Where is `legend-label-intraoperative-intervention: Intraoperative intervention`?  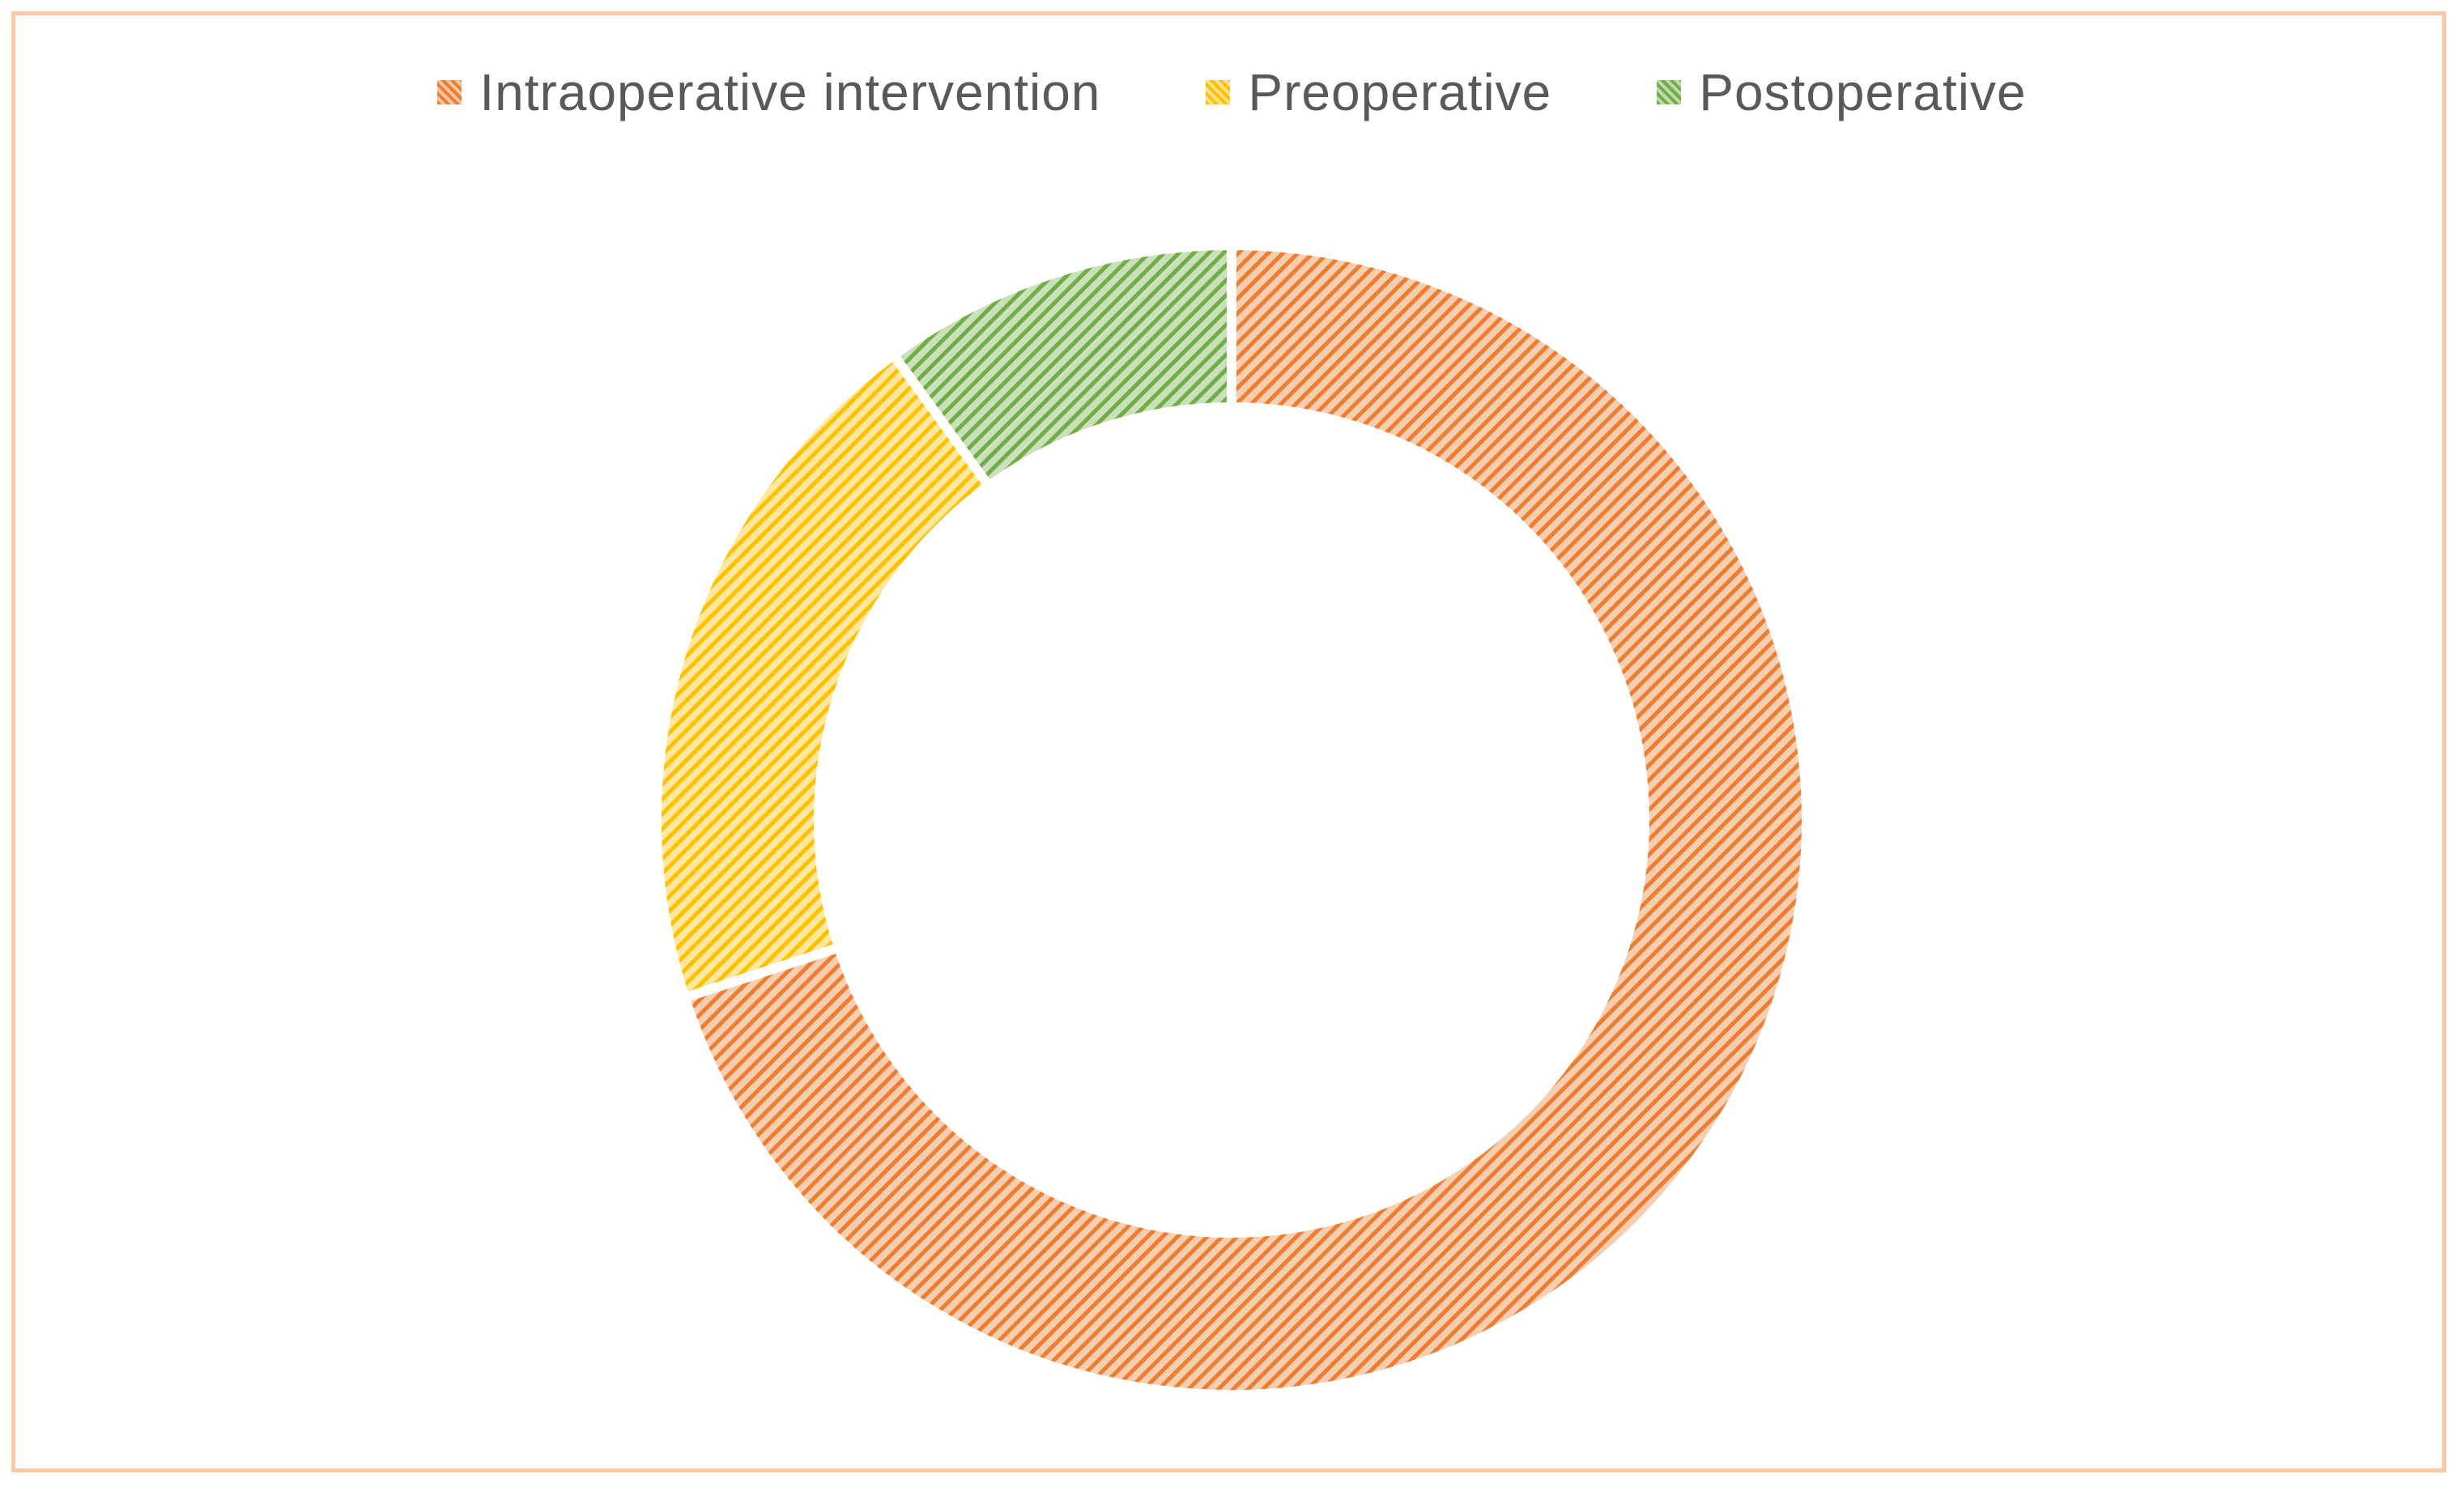 legend-label-intraoperative-intervention: Intraoperative intervention is located at coordinates (790, 92).